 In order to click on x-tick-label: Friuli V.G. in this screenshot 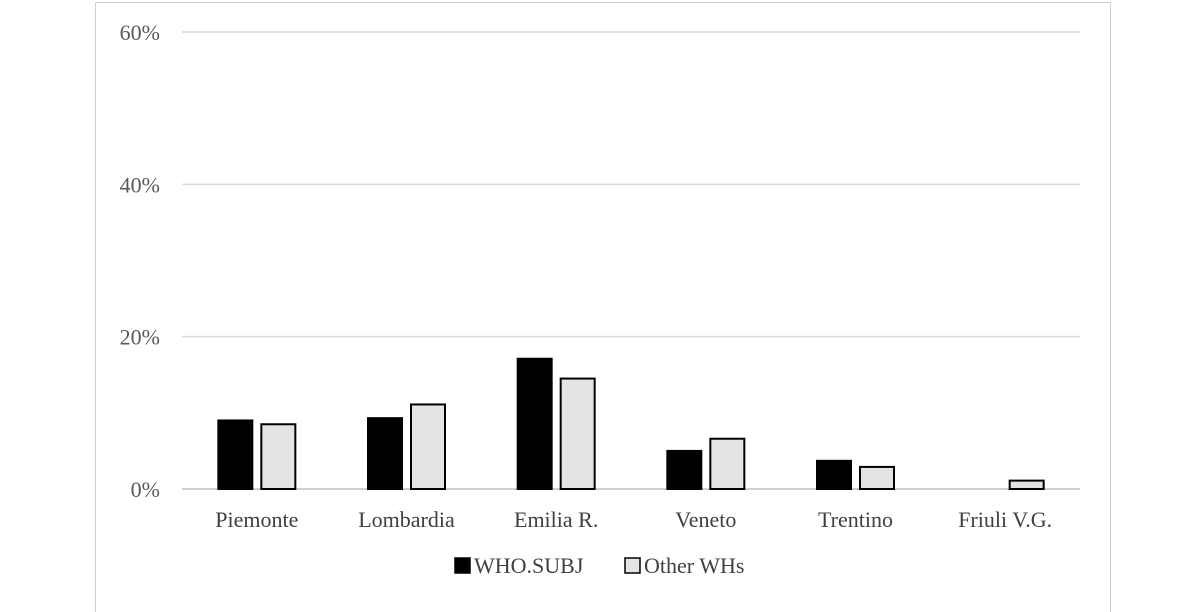, I will do `click(1005, 519)`.